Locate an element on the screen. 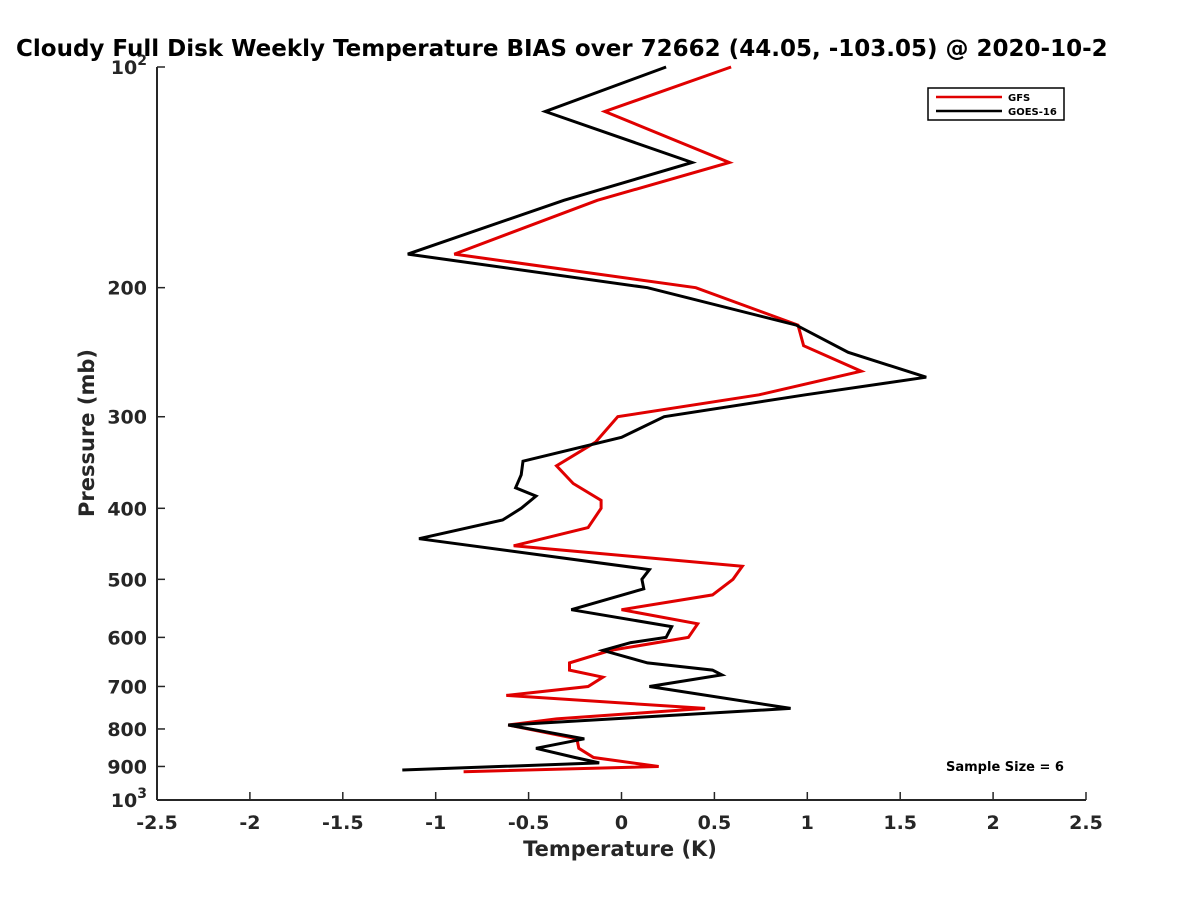 This screenshot has width=1200, height=900. x-tick-label: 1.5 is located at coordinates (900, 823).